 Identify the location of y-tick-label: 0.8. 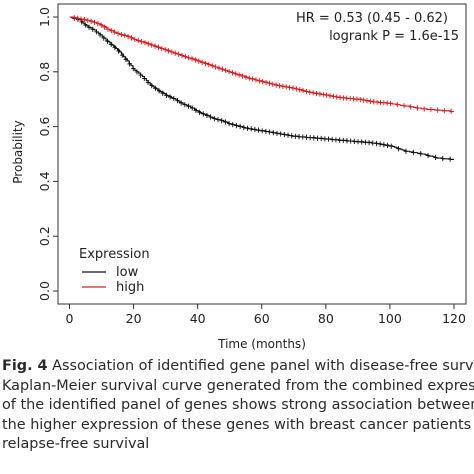
(44, 72).